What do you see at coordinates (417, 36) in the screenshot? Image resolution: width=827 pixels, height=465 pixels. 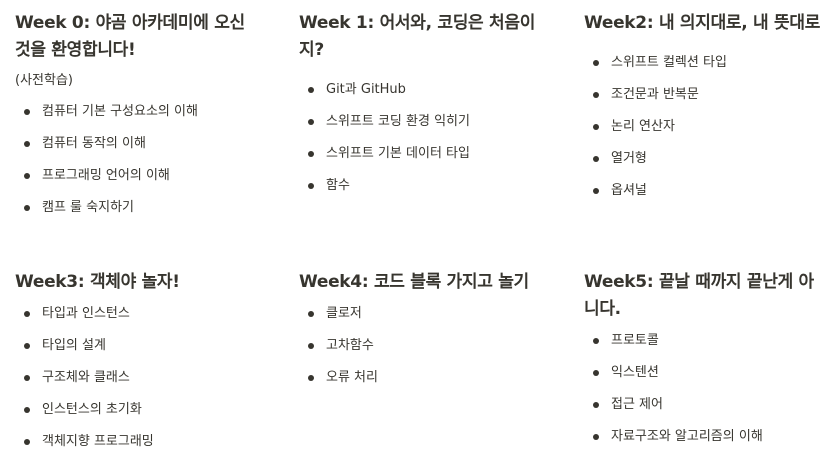 I see `week-1-title: Week 1: 어서와, 코딩은 처음이지?` at bounding box center [417, 36].